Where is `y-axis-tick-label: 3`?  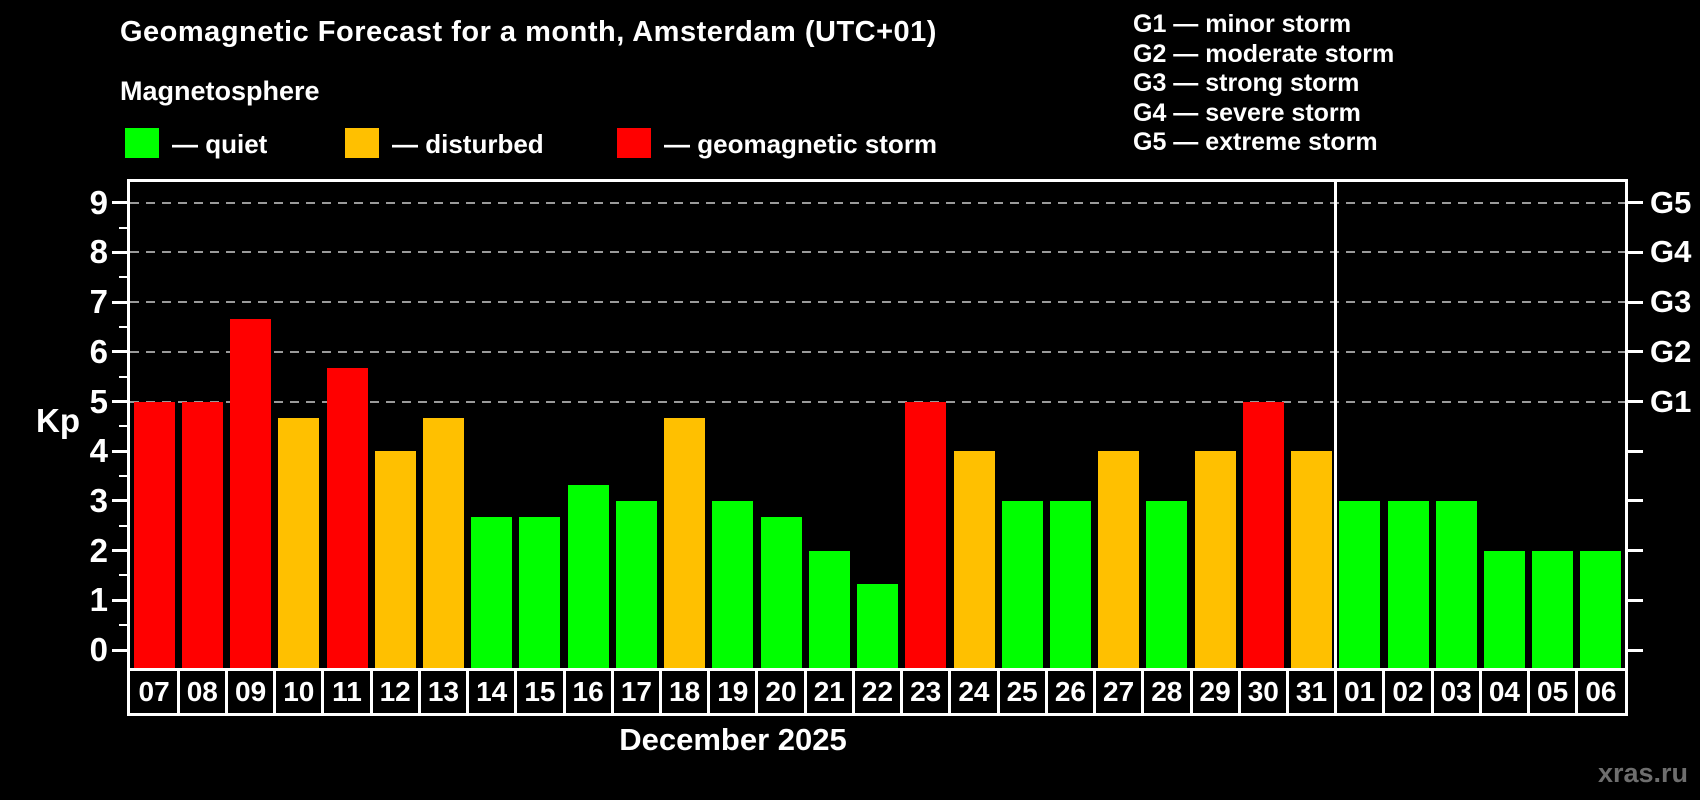
y-axis-tick-label: 3 is located at coordinates (98, 500).